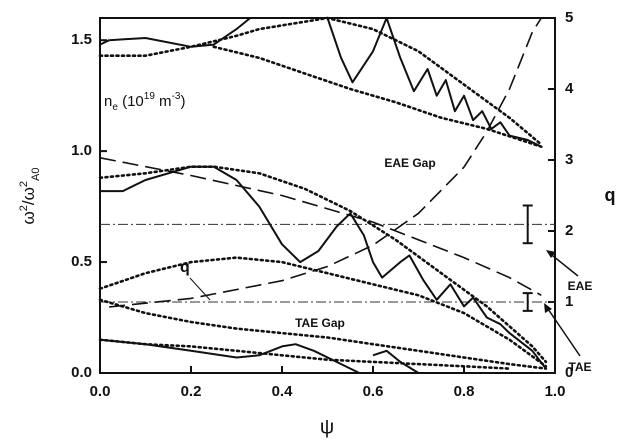 The image size is (621, 442). I want to click on eae-arrowhead, so click(551, 254).